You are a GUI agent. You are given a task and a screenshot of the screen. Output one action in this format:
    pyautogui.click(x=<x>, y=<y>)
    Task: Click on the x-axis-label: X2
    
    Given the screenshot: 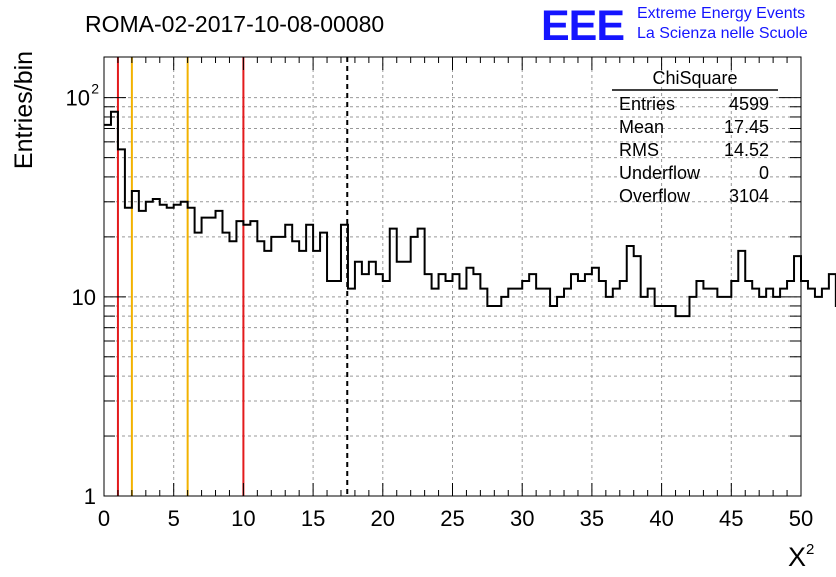 What is the action you would take?
    pyautogui.click(x=801, y=556)
    